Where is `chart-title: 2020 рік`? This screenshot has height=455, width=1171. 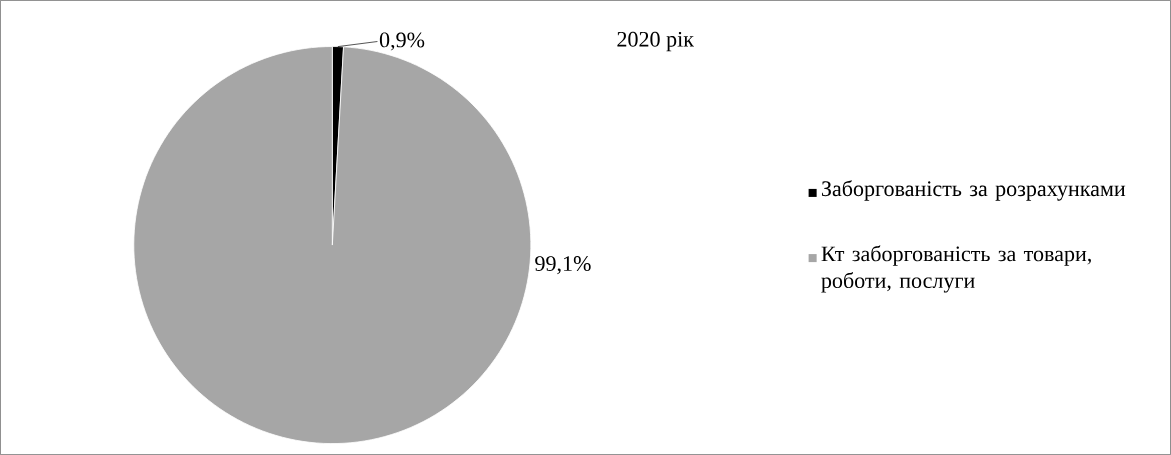
chart-title: 2020 рік is located at coordinates (655, 41).